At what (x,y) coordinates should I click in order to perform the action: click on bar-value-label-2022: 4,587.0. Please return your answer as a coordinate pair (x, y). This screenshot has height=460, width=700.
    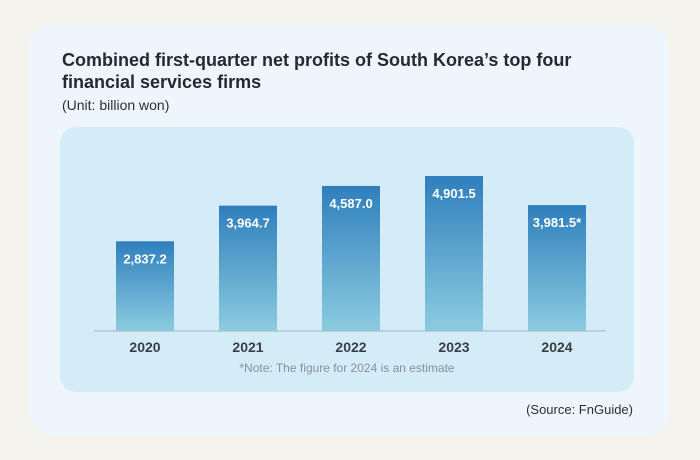
    Looking at the image, I should click on (350, 203).